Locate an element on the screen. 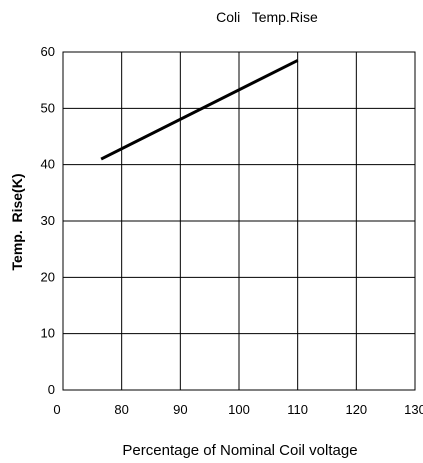 This screenshot has height=463, width=423. x-tick-label-100: 100 is located at coordinates (239, 409).